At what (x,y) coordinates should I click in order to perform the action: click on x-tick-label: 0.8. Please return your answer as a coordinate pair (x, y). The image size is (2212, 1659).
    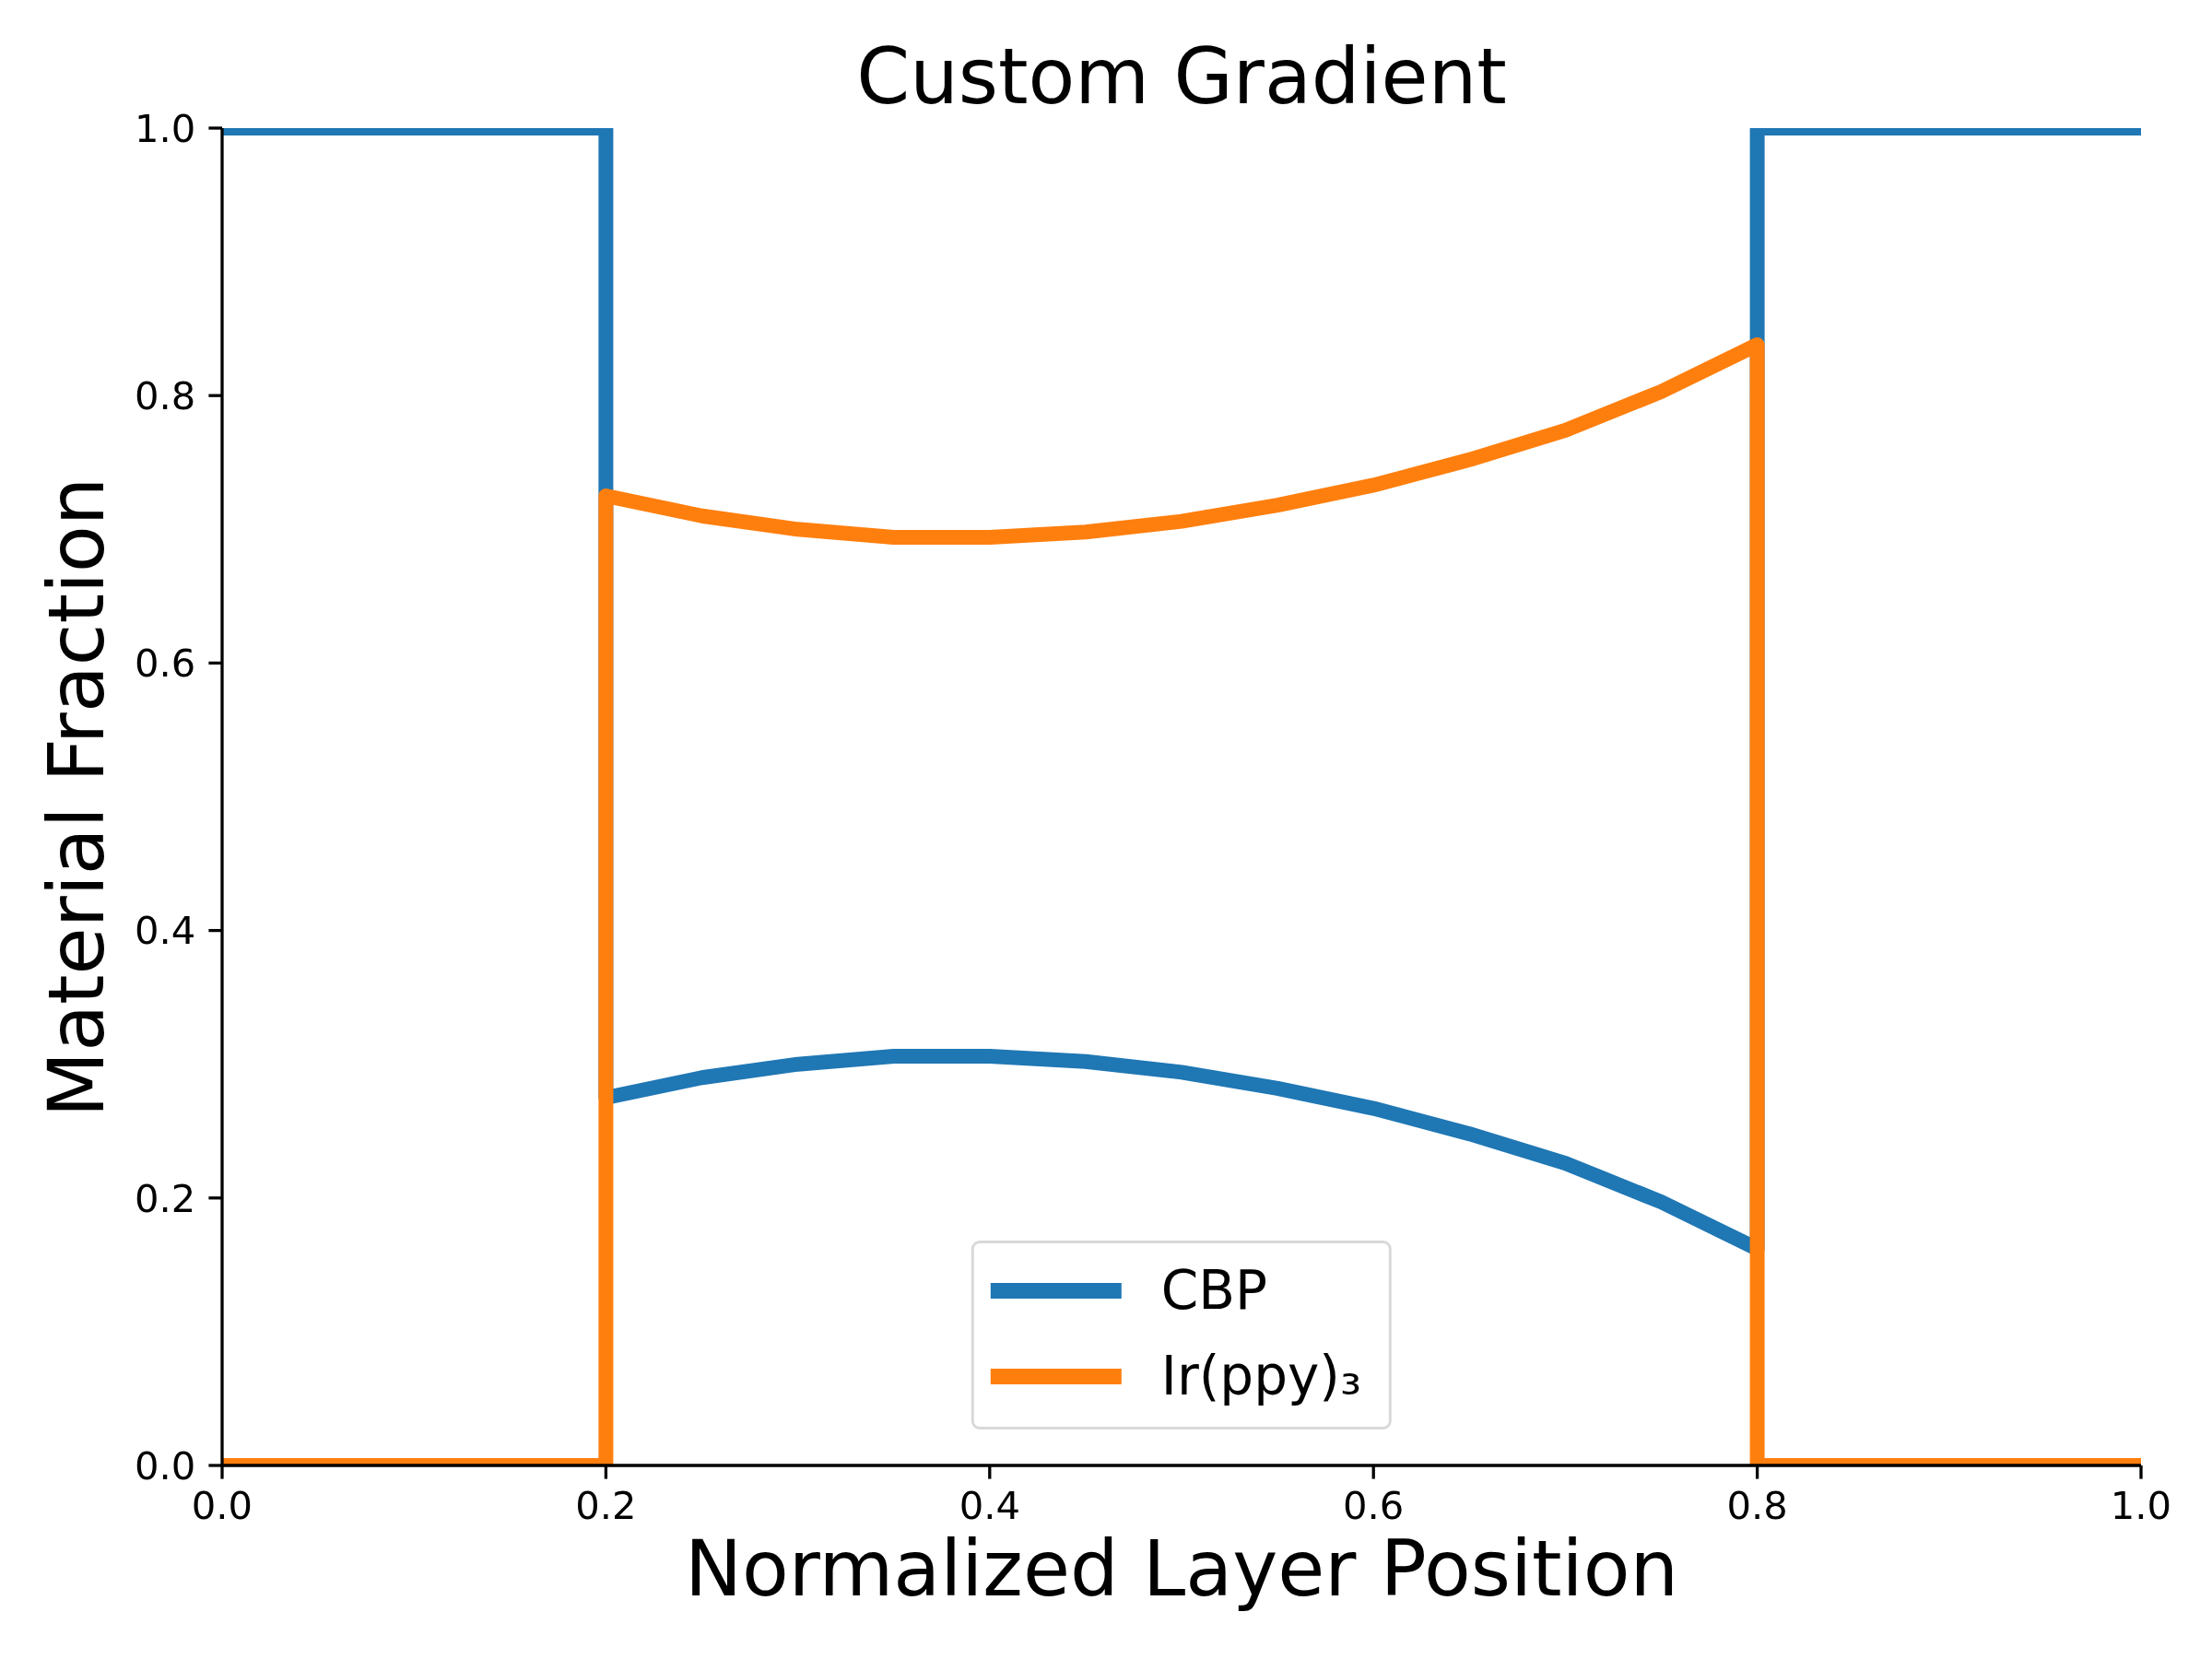
    Looking at the image, I should click on (1757, 1506).